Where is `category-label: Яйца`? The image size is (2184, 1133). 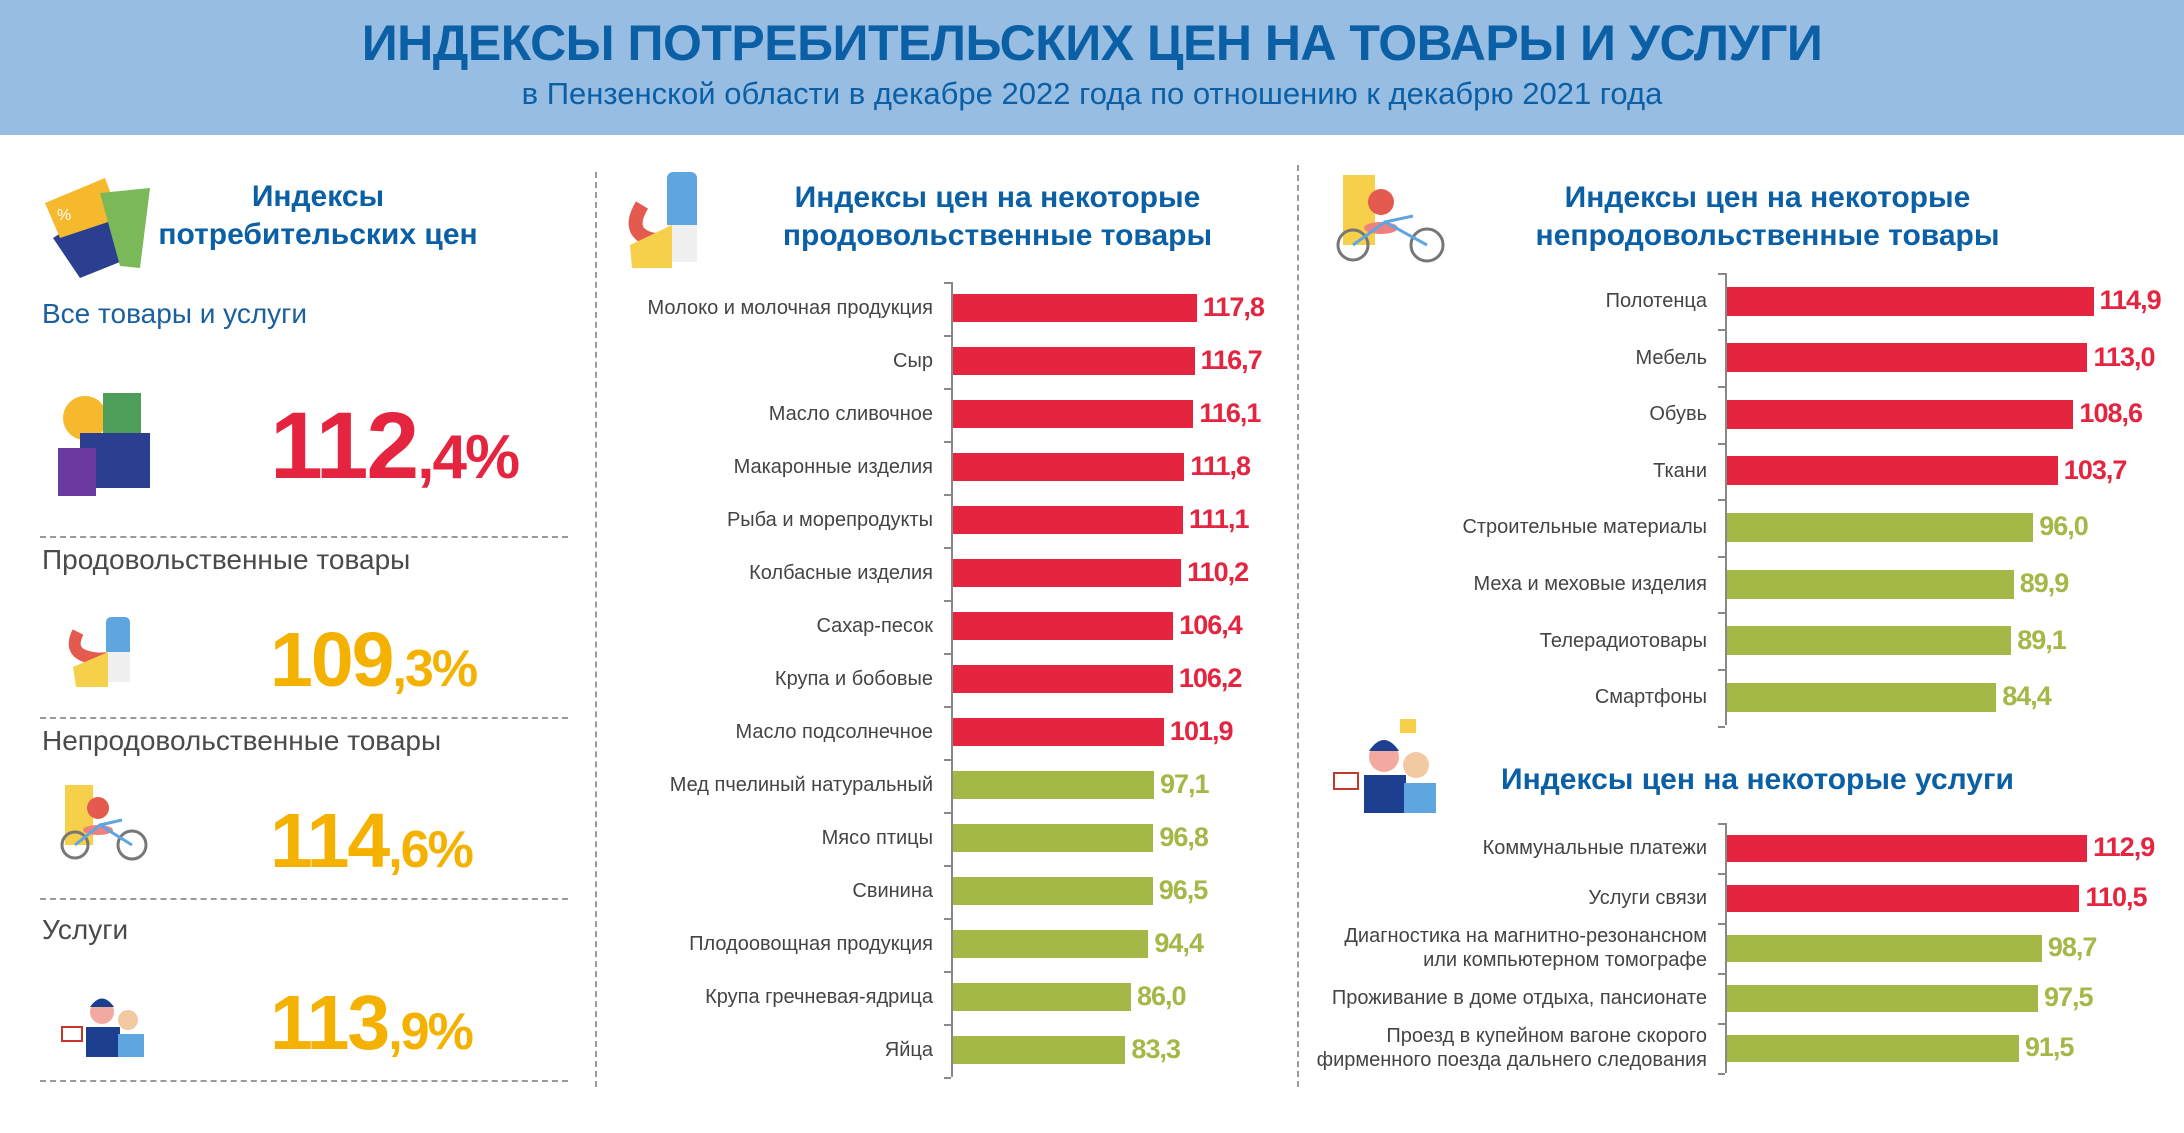 category-label: Яйца is located at coordinates (908, 1050).